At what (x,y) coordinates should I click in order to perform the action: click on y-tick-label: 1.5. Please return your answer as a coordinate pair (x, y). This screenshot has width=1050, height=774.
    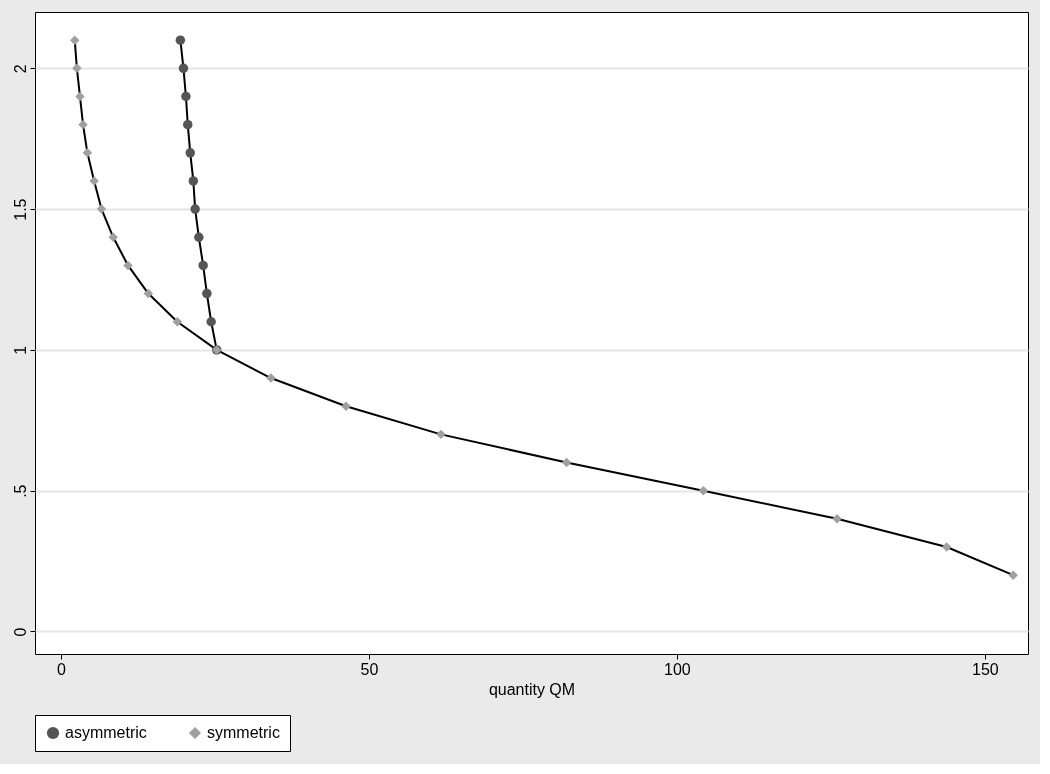
    Looking at the image, I should click on (20, 209).